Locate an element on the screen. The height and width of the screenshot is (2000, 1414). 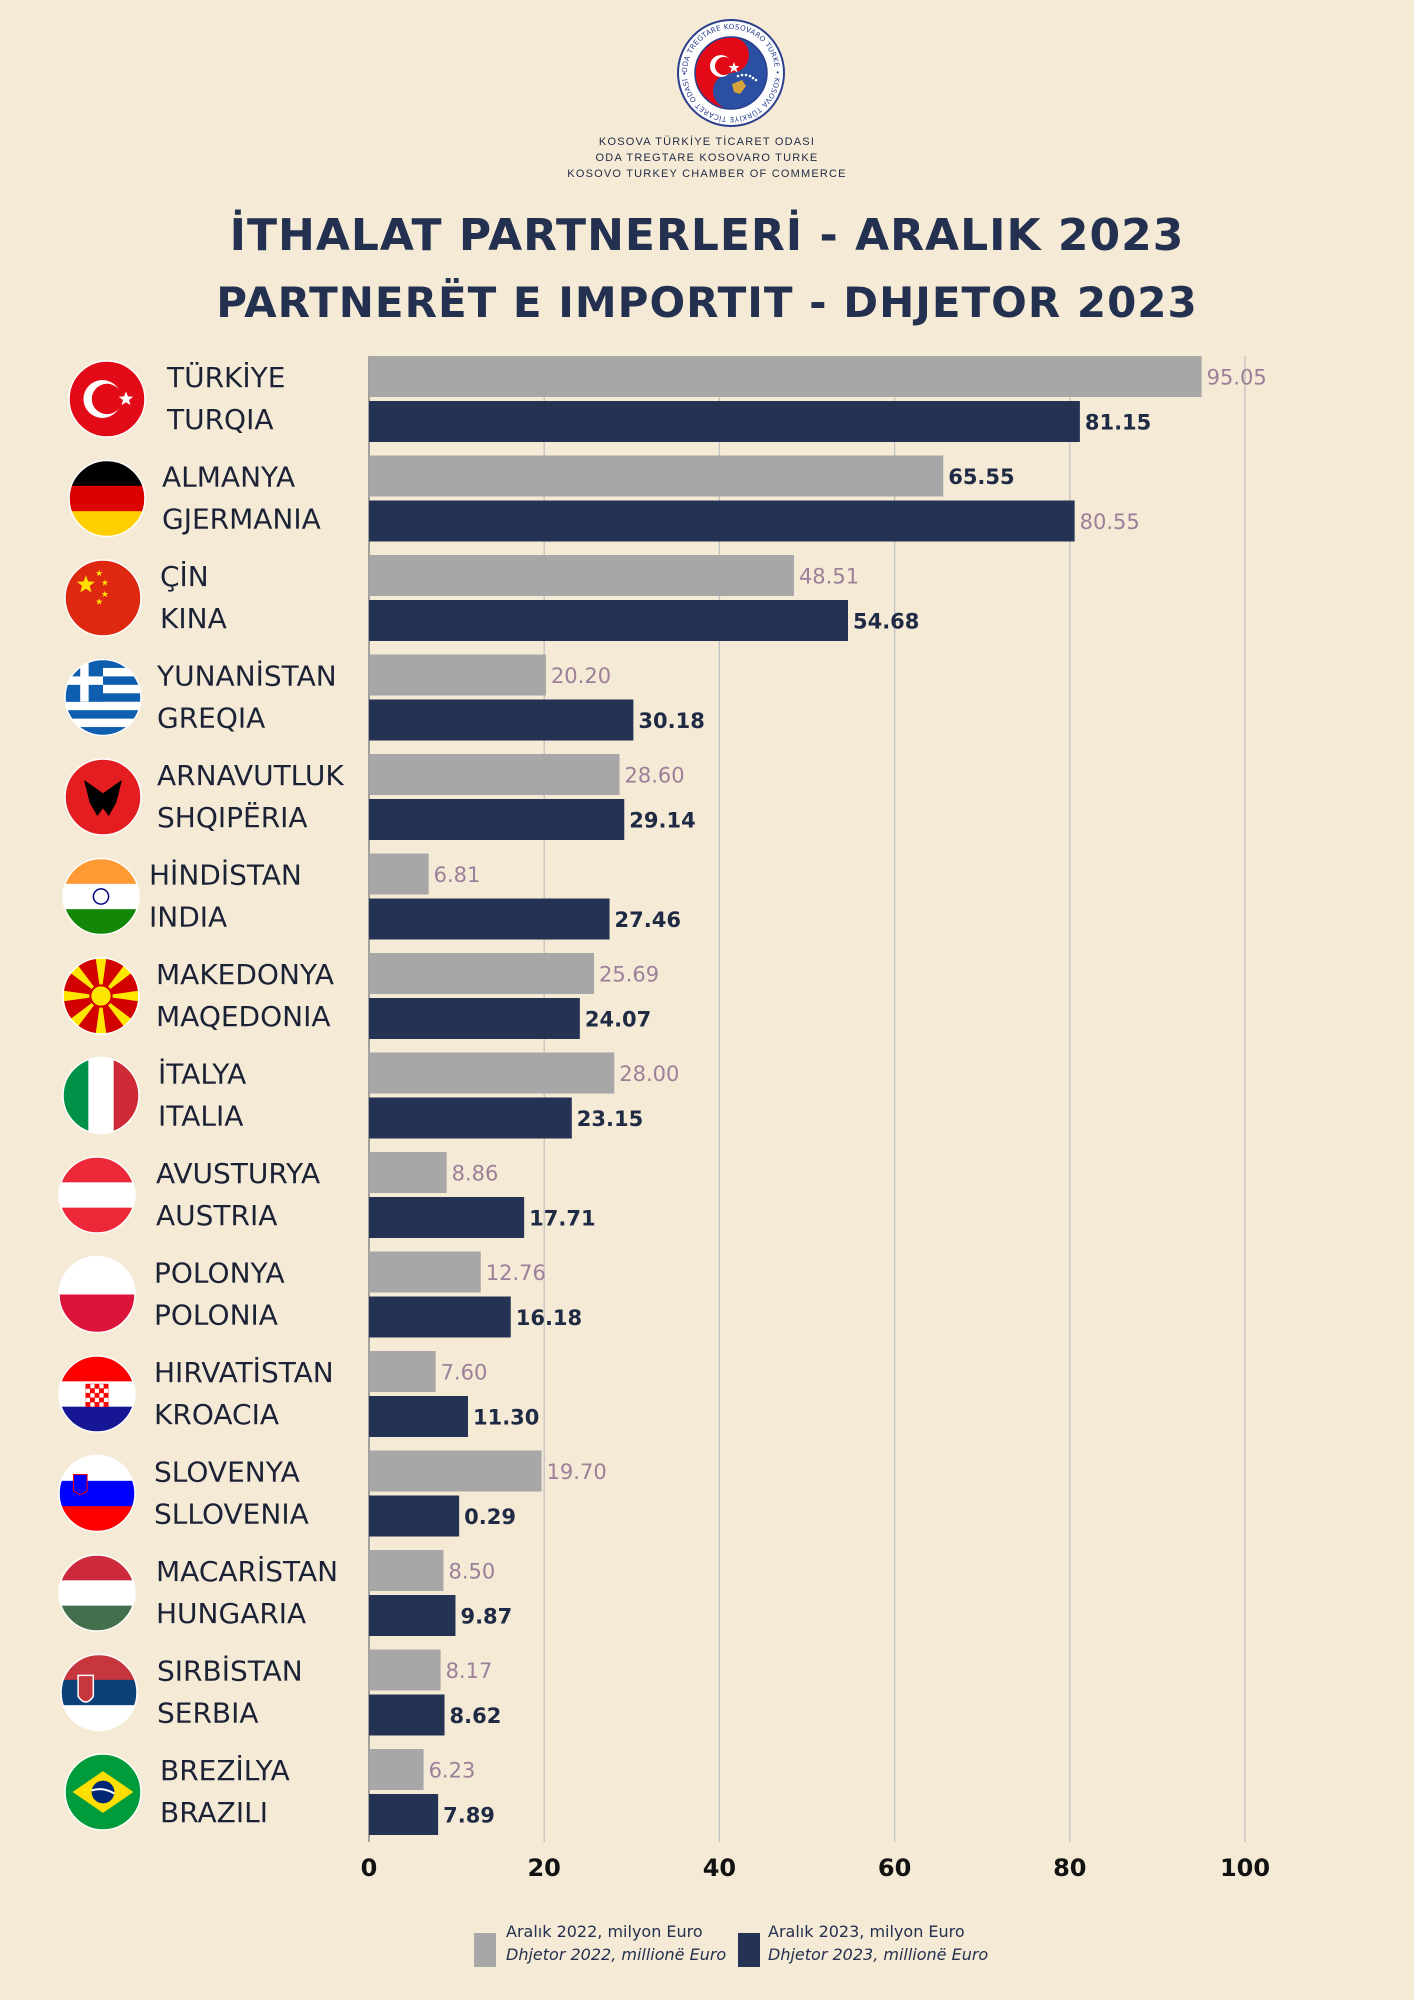
category-label: ÇİN is located at coordinates (184, 576).